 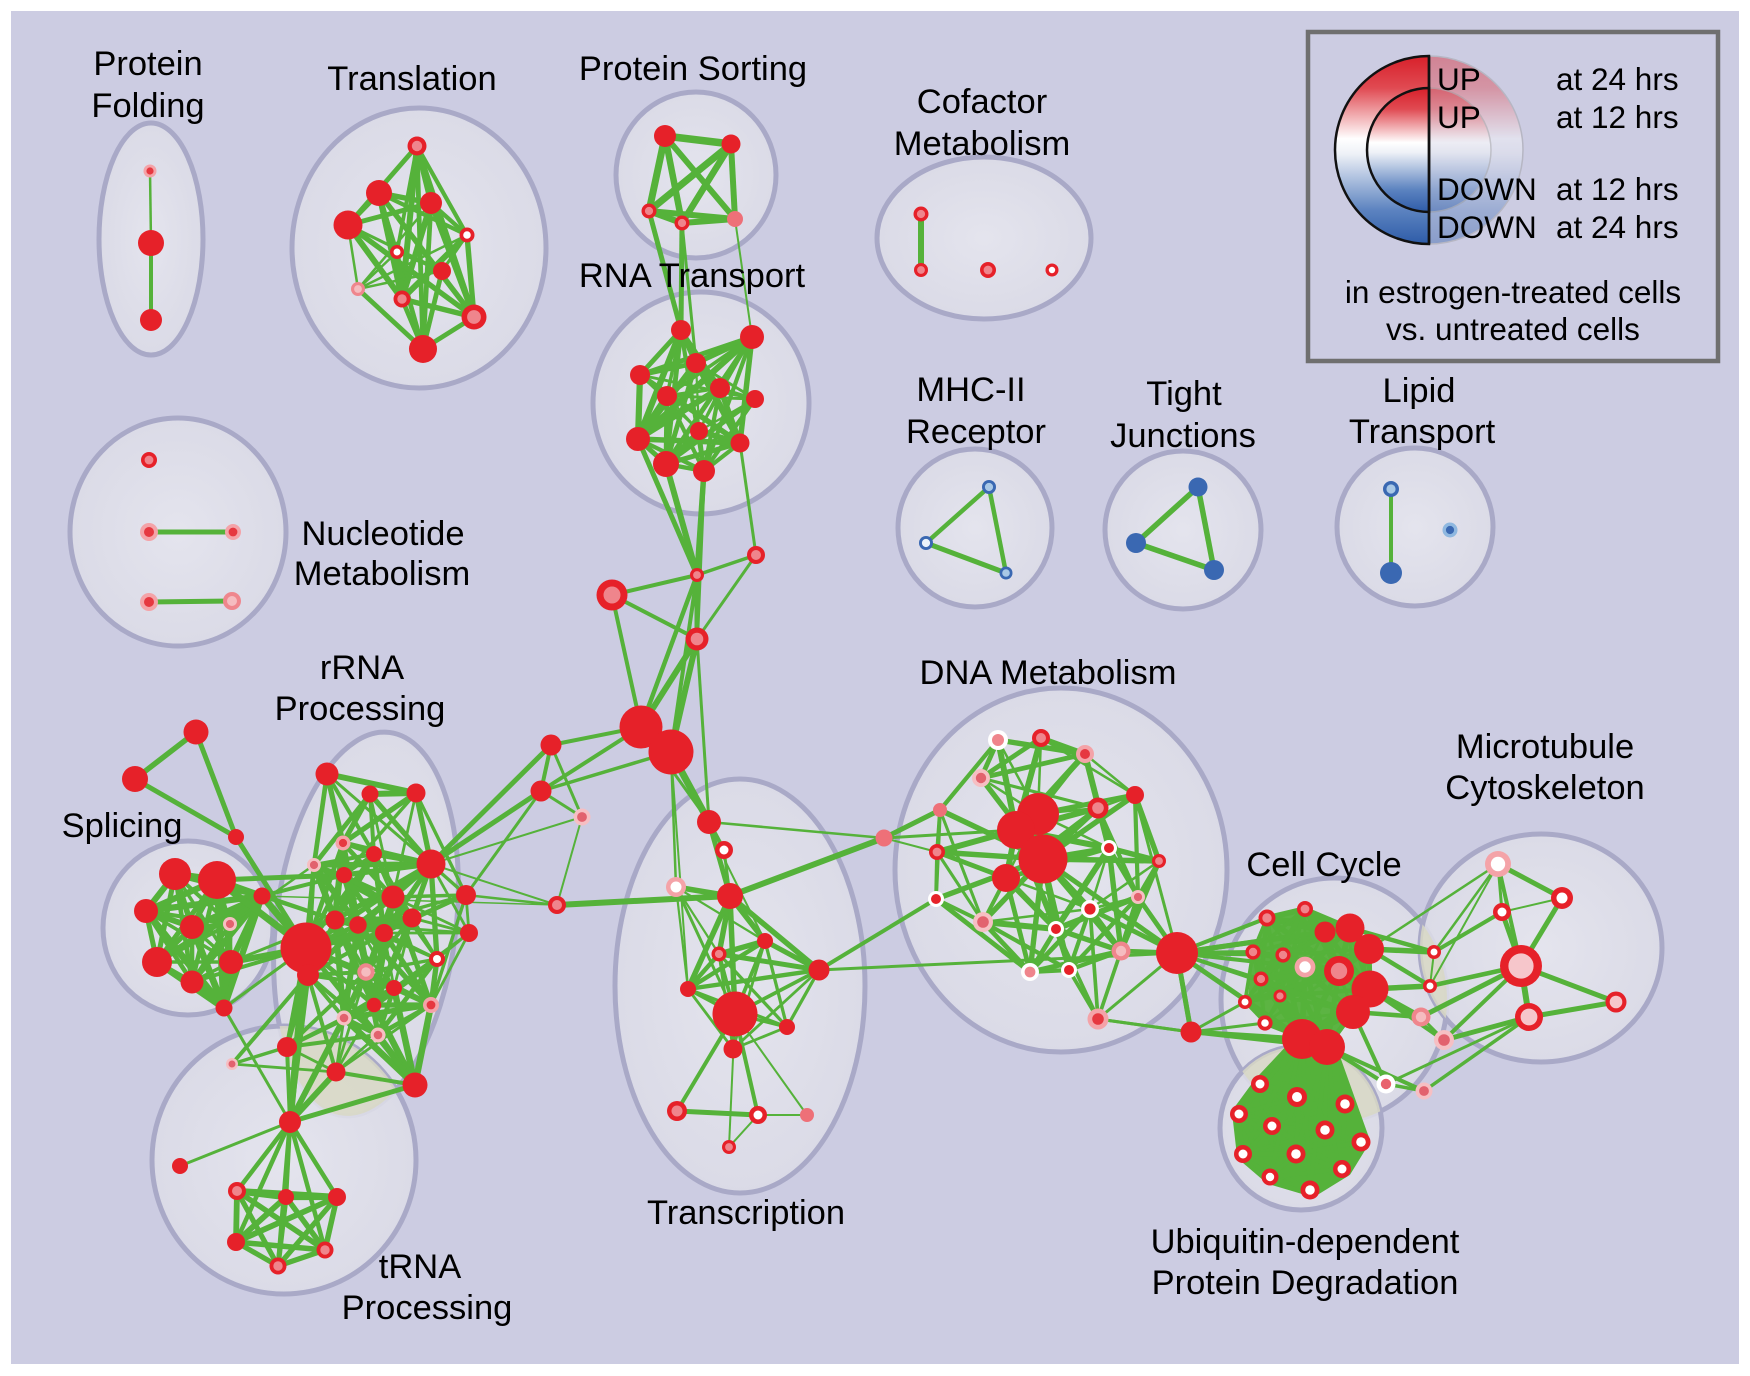 What do you see at coordinates (746, 1213) in the screenshot?
I see `svg-text: Transcription` at bounding box center [746, 1213].